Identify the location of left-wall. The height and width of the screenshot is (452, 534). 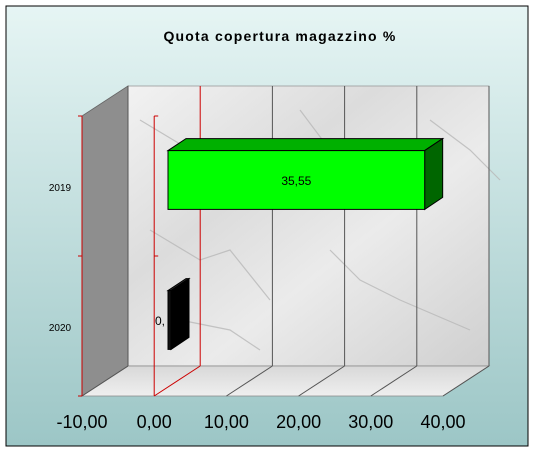
(105, 241).